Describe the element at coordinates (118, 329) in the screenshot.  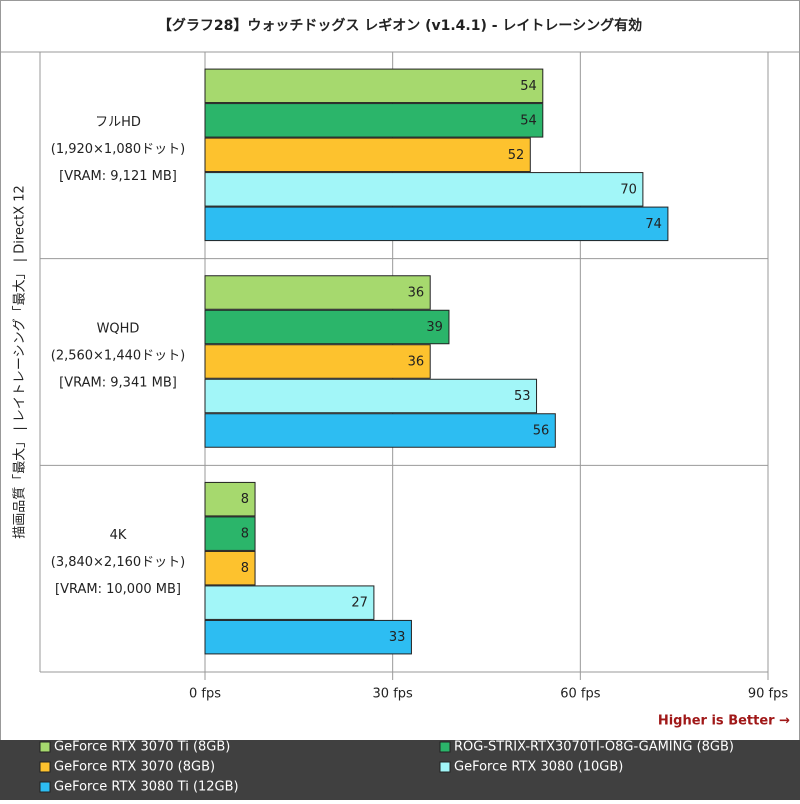
I see `category-label: WQHD` at that location.